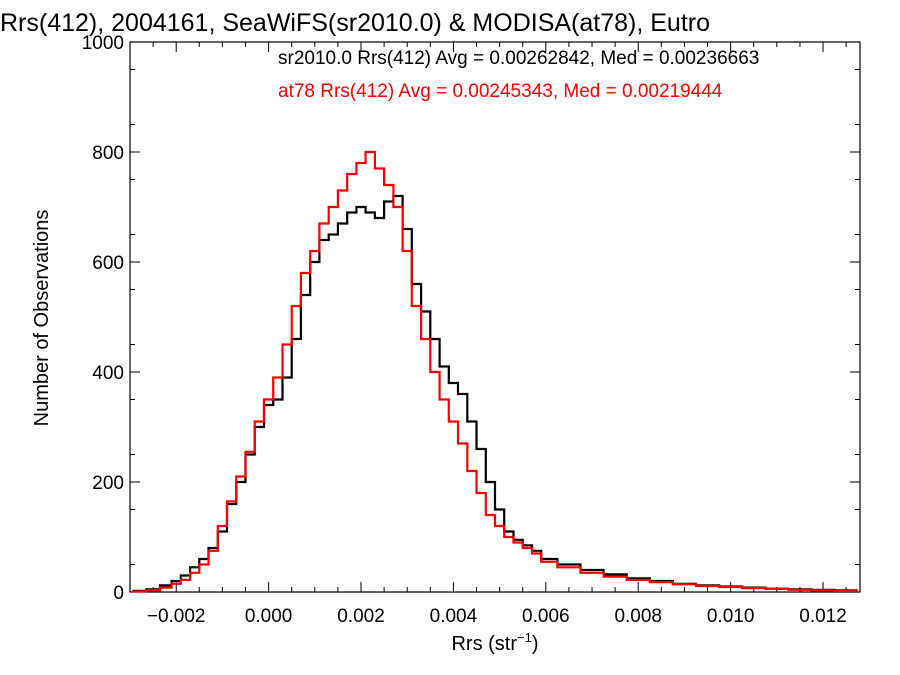 This screenshot has height=675, width=900. Describe the element at coordinates (454, 616) in the screenshot. I see `x-tick-label: 0.004` at that location.